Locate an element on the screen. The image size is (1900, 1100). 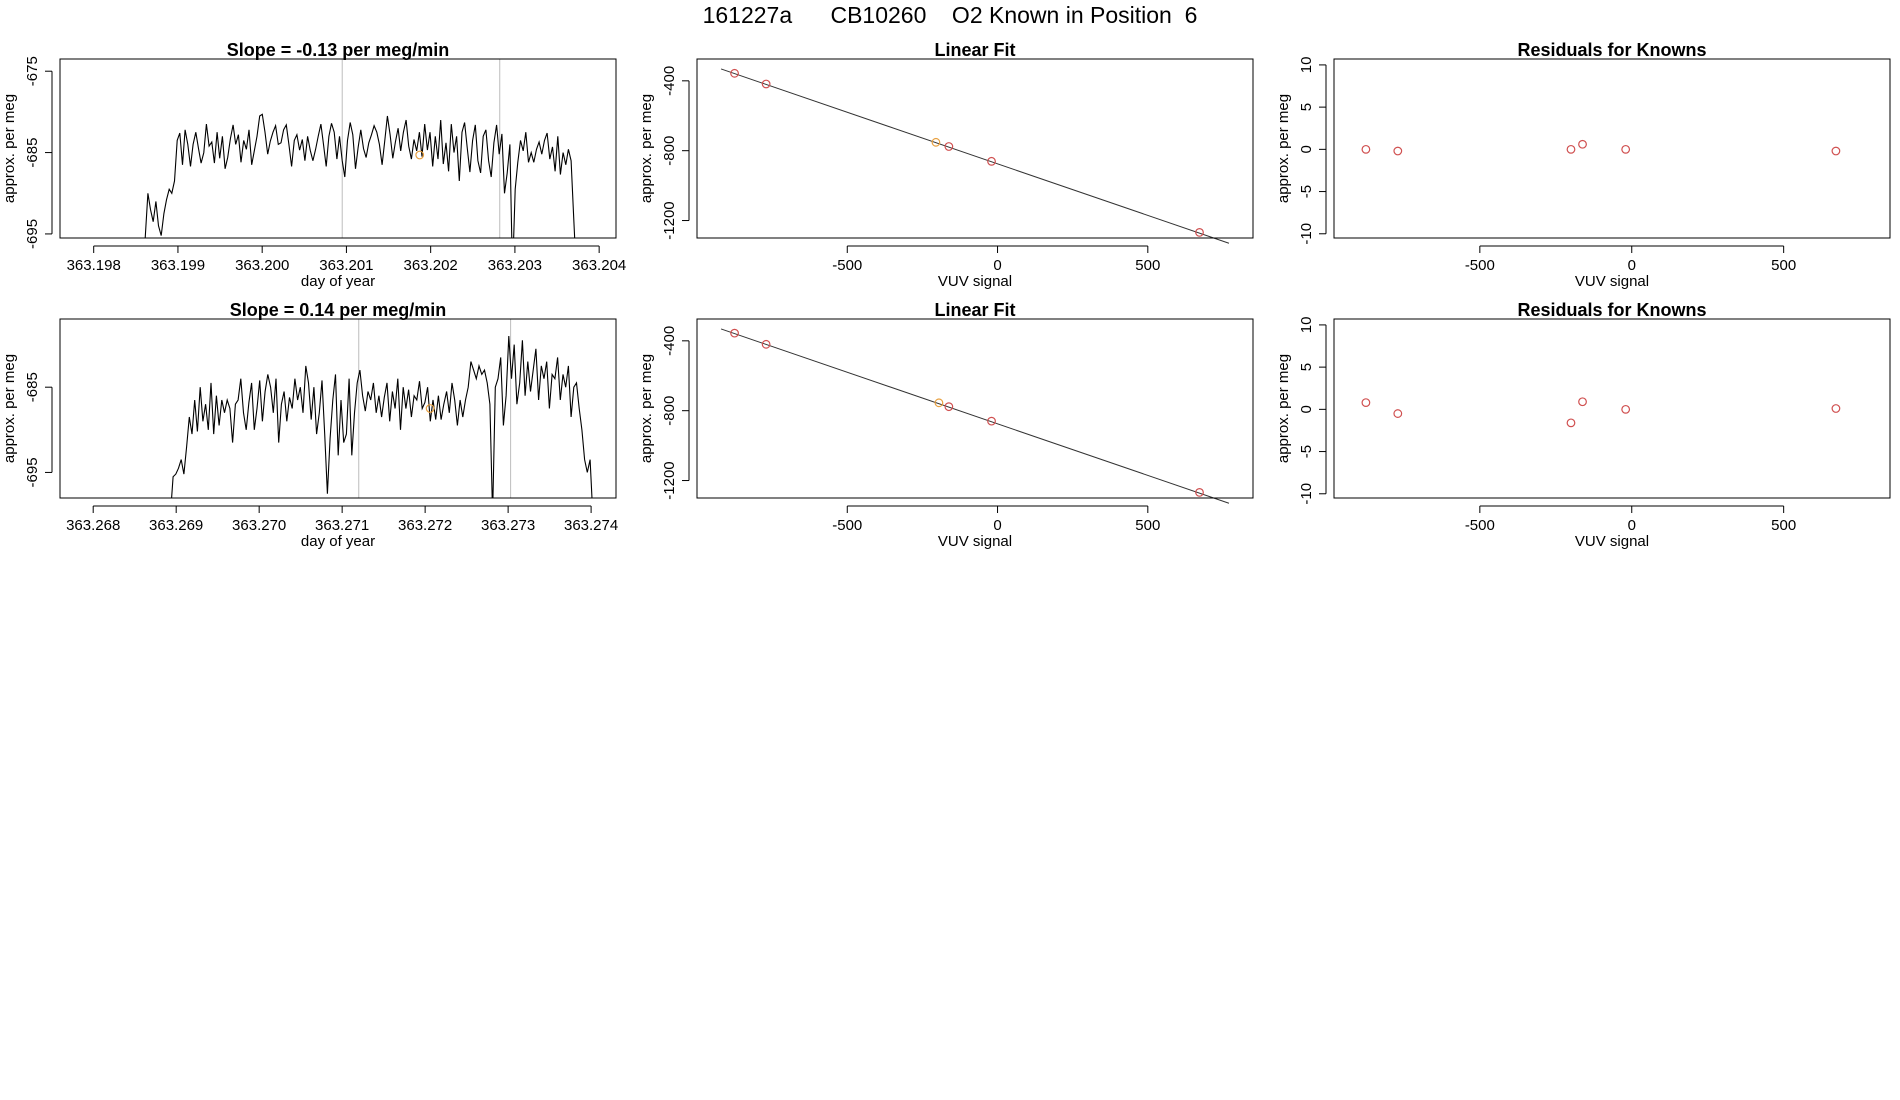
x-tick-label: 363.270 is located at coordinates (259, 525).